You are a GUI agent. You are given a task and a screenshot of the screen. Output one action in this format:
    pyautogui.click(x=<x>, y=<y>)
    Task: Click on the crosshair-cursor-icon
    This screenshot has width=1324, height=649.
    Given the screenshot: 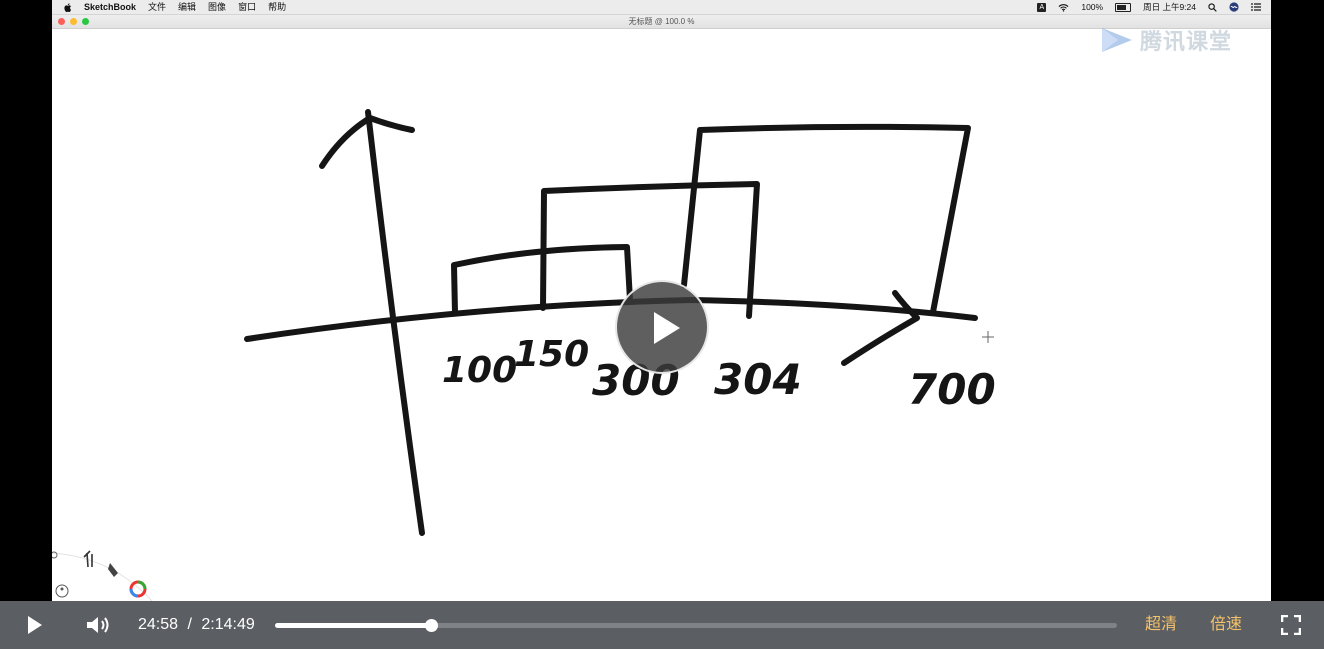 What is the action you would take?
    pyautogui.click(x=988, y=337)
    